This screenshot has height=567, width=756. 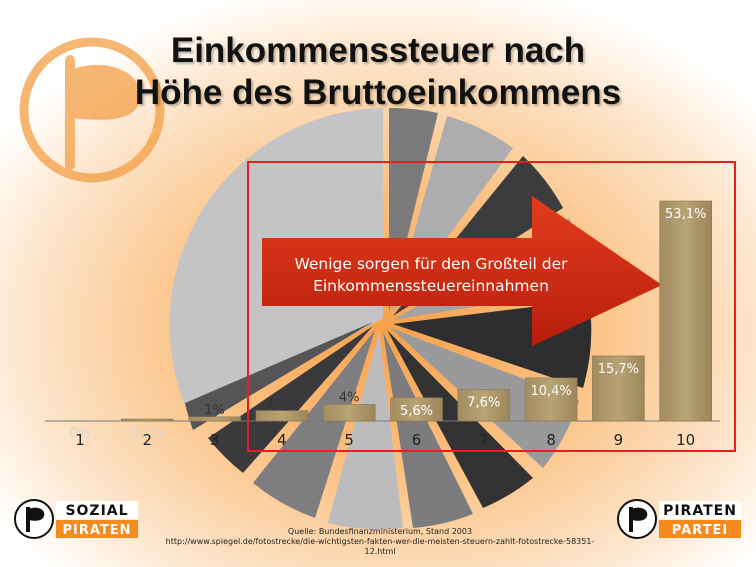 What do you see at coordinates (431, 286) in the screenshot?
I see `callout-line-2: Einkommenssteuereinnahmen` at bounding box center [431, 286].